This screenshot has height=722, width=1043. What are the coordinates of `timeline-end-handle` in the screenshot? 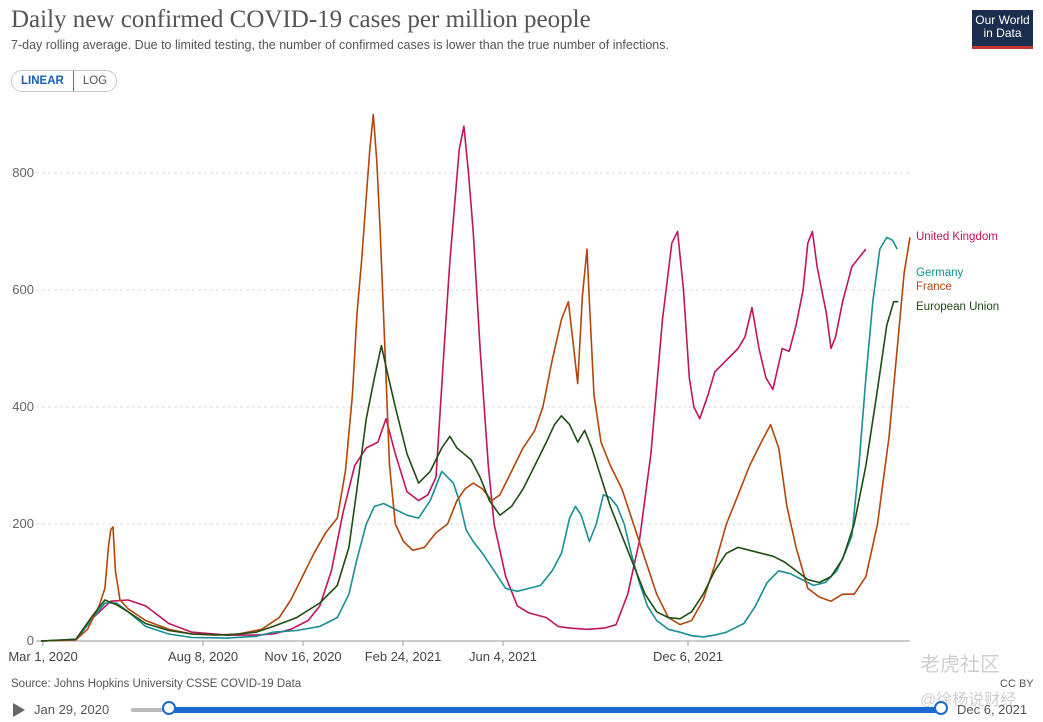 It's located at (941, 708).